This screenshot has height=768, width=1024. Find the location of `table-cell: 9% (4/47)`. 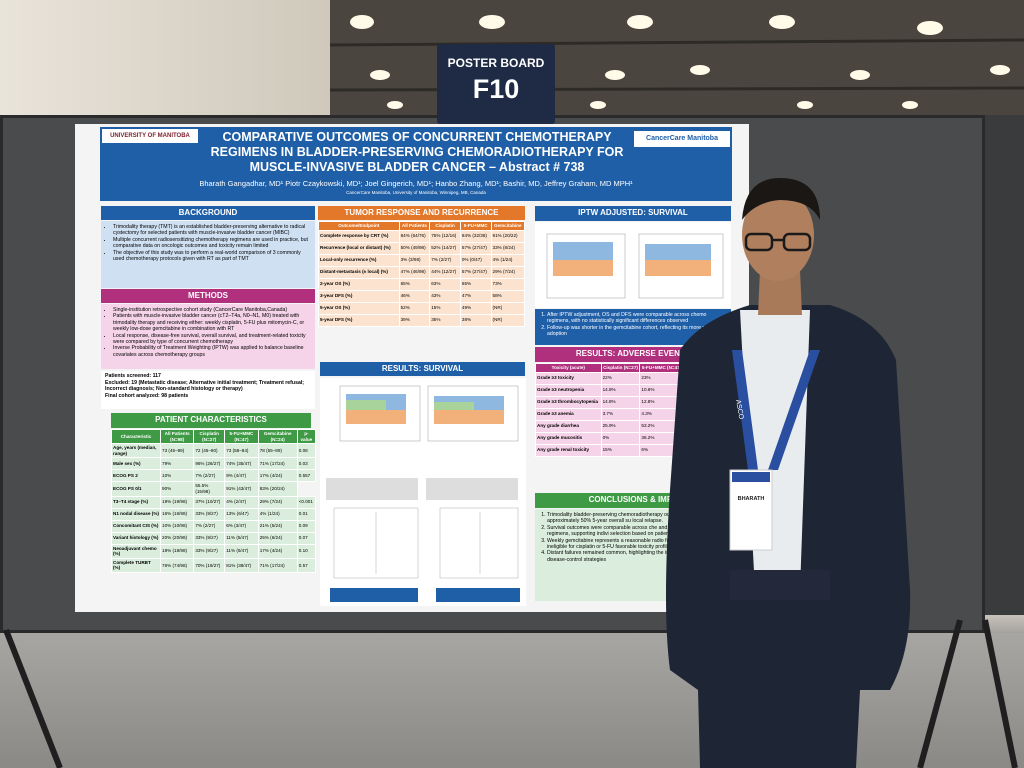

table-cell: 9% (4/47) is located at coordinates (241, 476).